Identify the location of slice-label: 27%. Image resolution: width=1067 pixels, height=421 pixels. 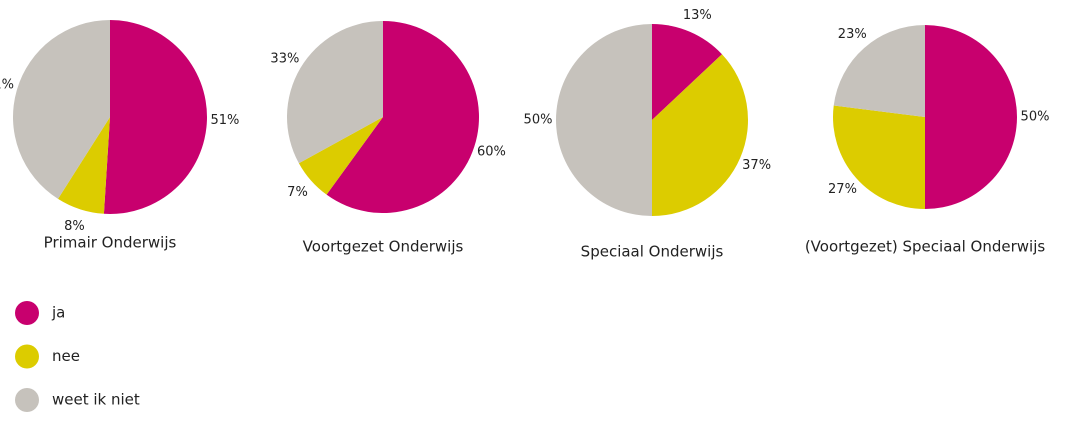
(842, 189).